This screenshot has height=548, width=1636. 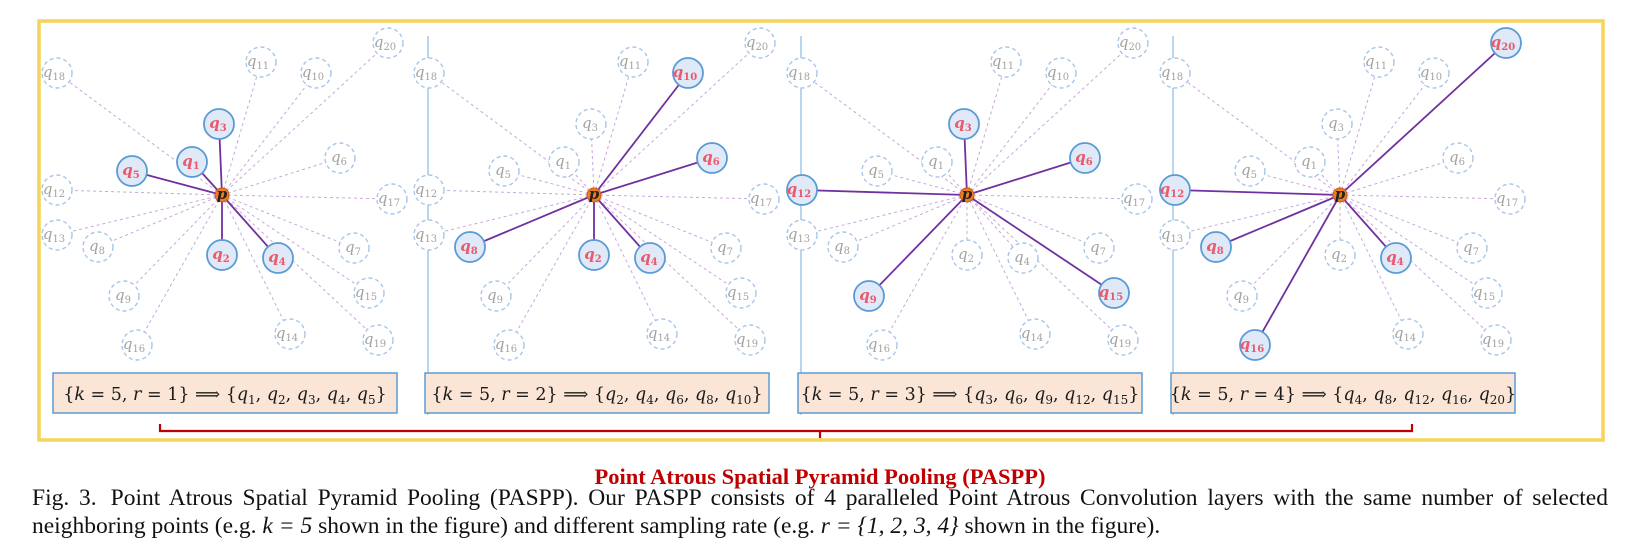 I want to click on neighbor-point-q12: q12, so click(x=429, y=190).